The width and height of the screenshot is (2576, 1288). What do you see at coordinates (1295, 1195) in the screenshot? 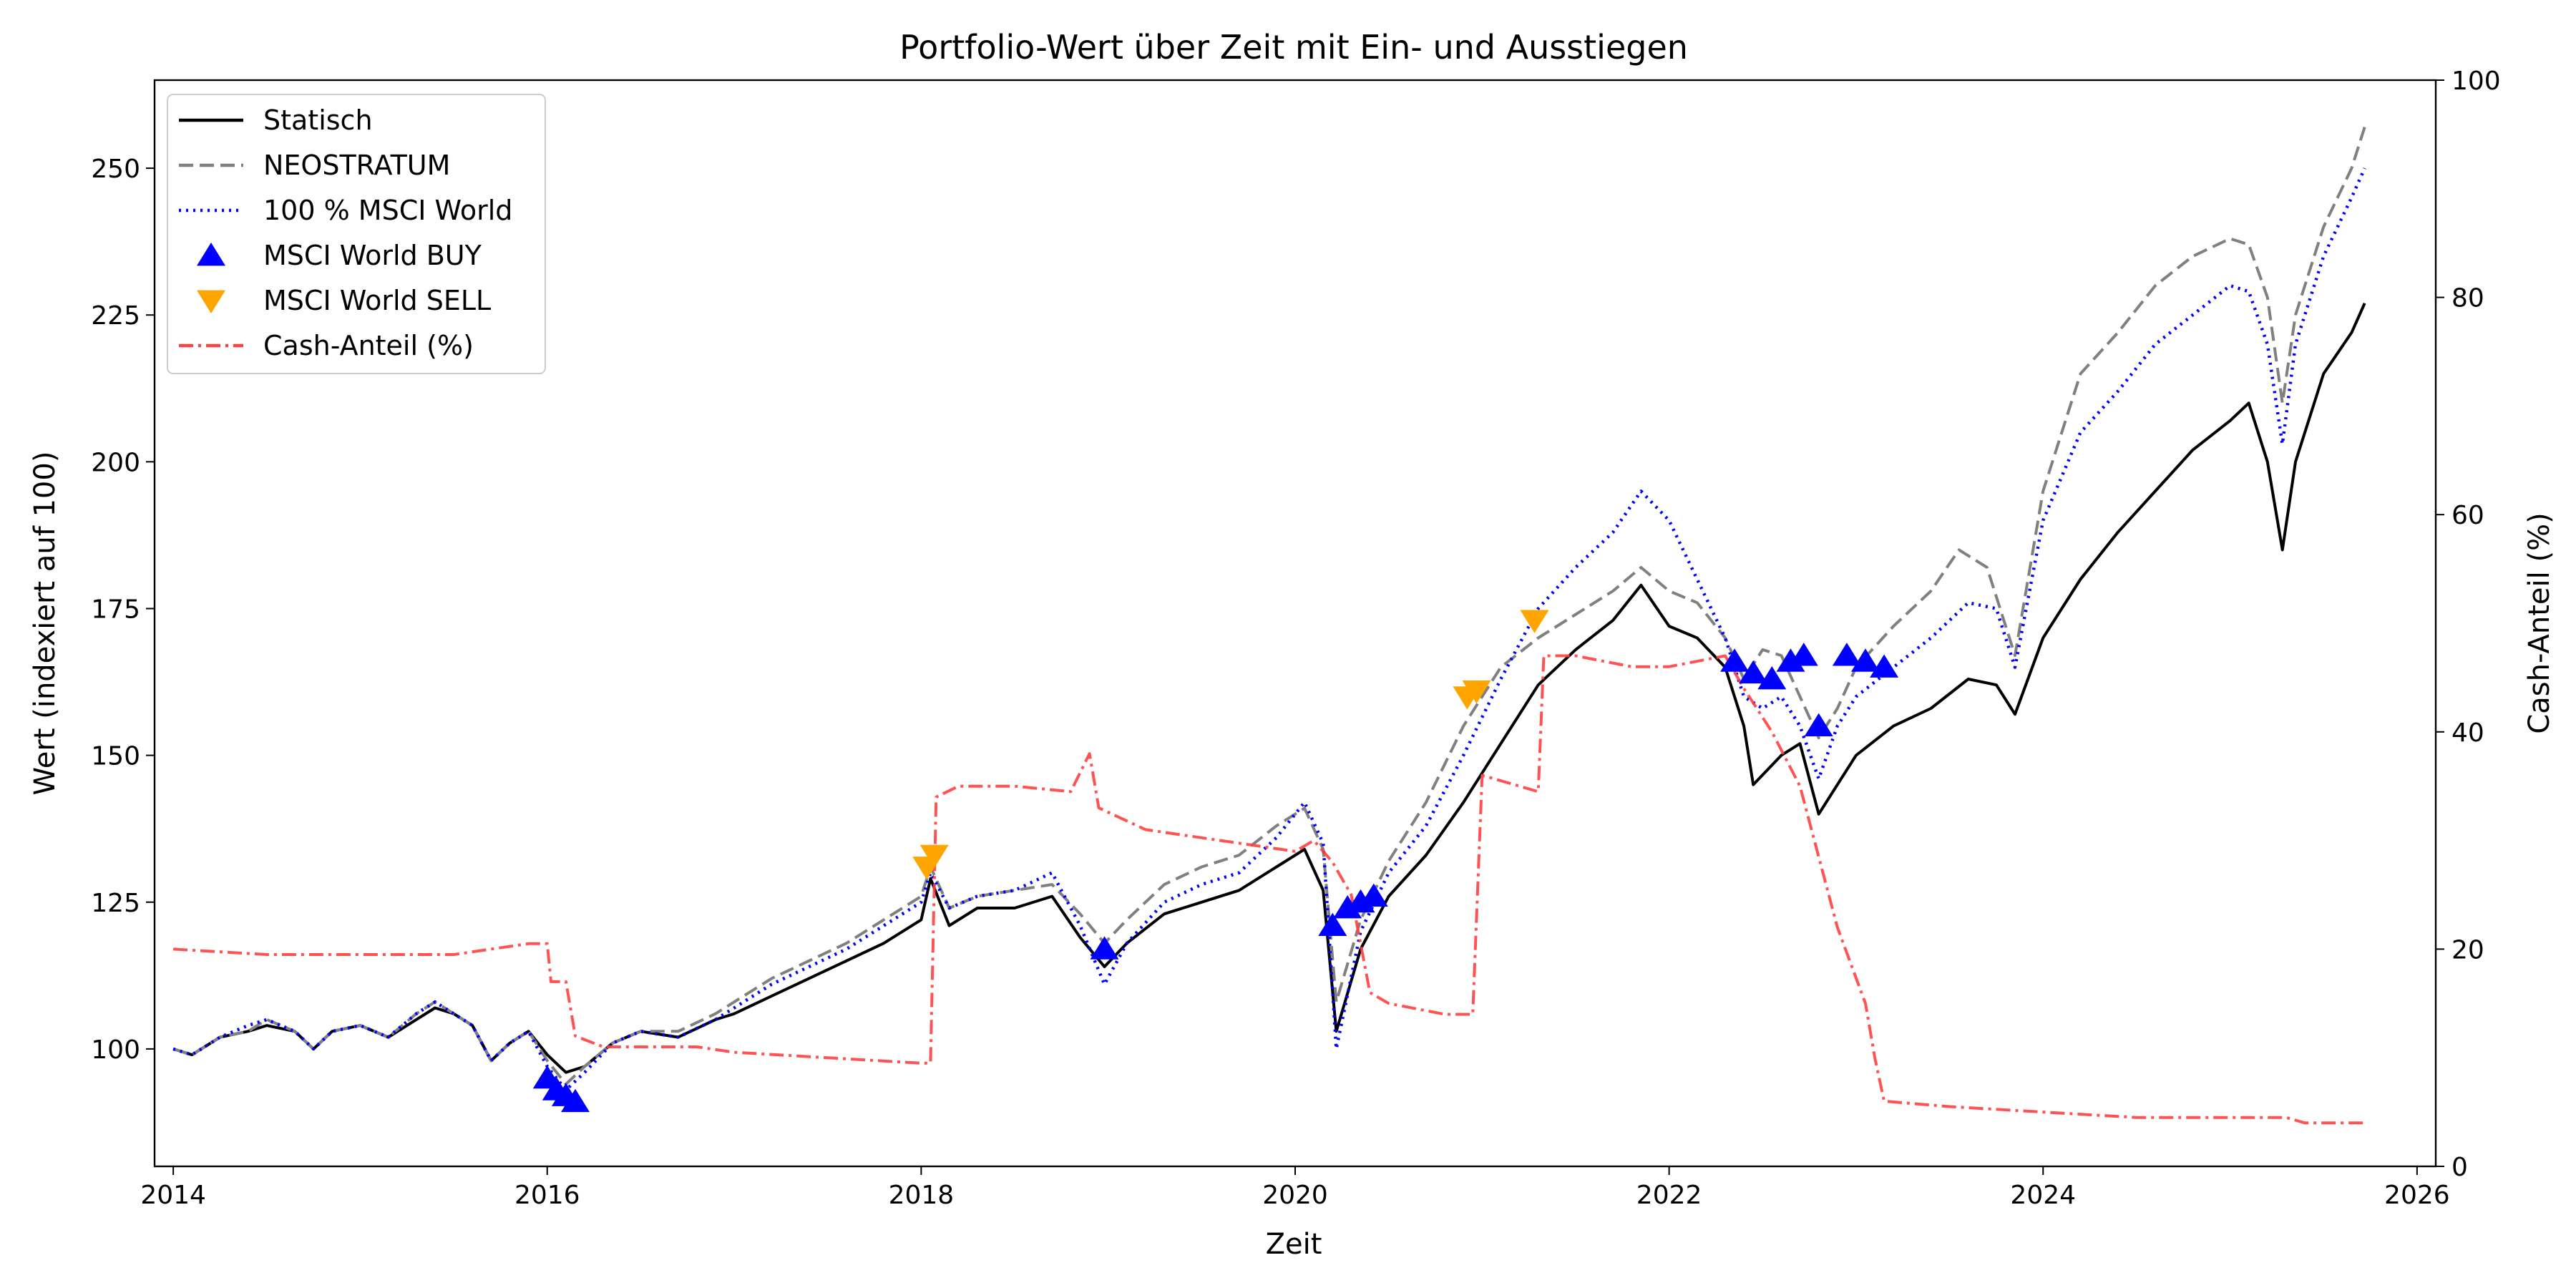
I see `x-tick-label: 2020` at bounding box center [1295, 1195].